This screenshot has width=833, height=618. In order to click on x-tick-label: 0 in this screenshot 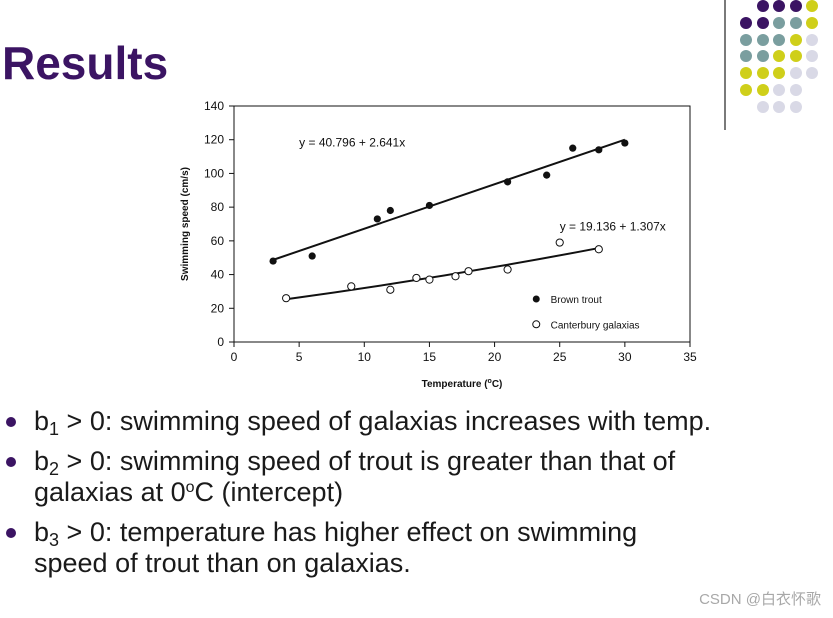, I will do `click(234, 357)`.